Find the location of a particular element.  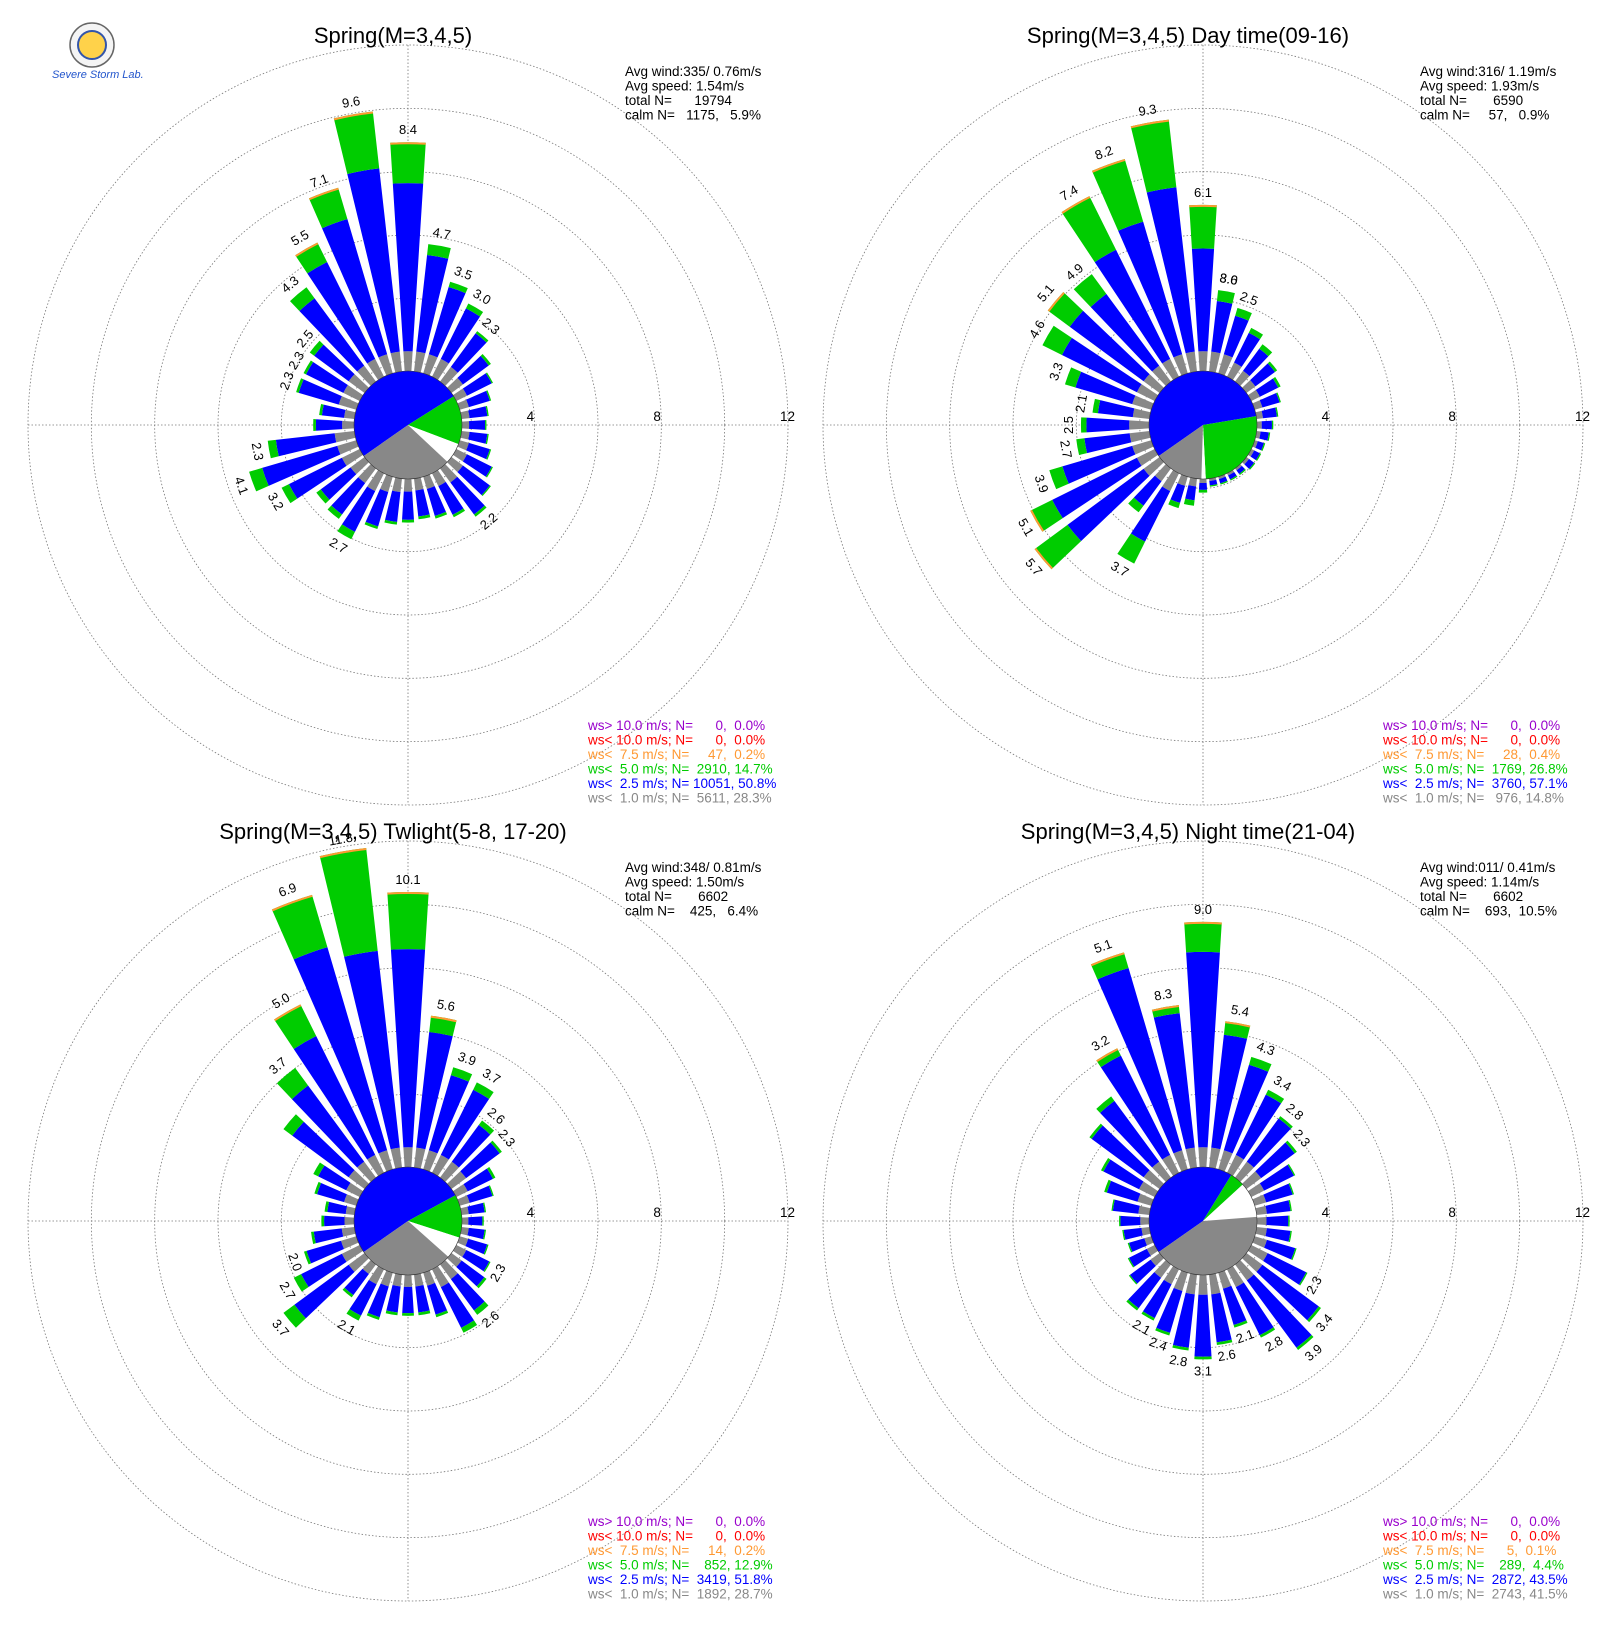

bar-value-label: 4.3 is located at coordinates (1266, 1048).